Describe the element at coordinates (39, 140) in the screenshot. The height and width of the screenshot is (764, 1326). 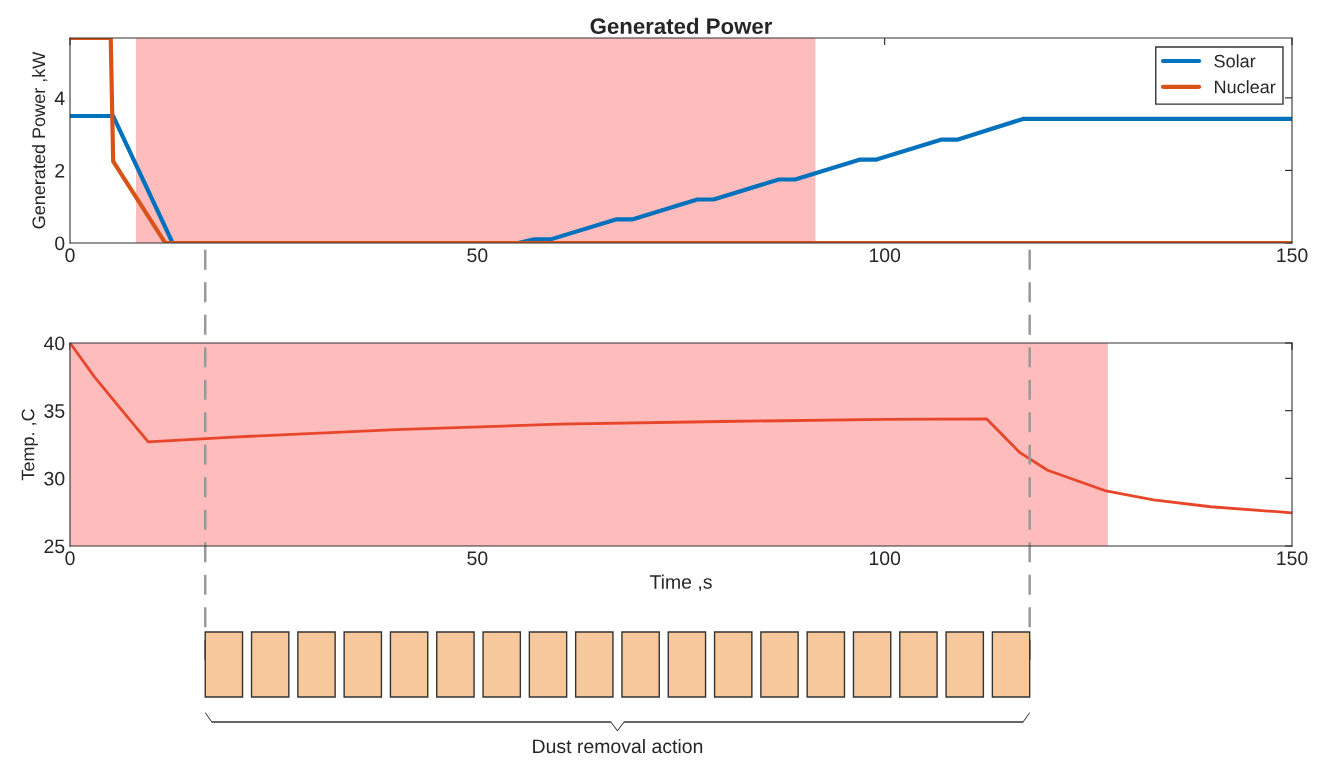
I see `y-axis-title: Generated Power ,kW` at that location.